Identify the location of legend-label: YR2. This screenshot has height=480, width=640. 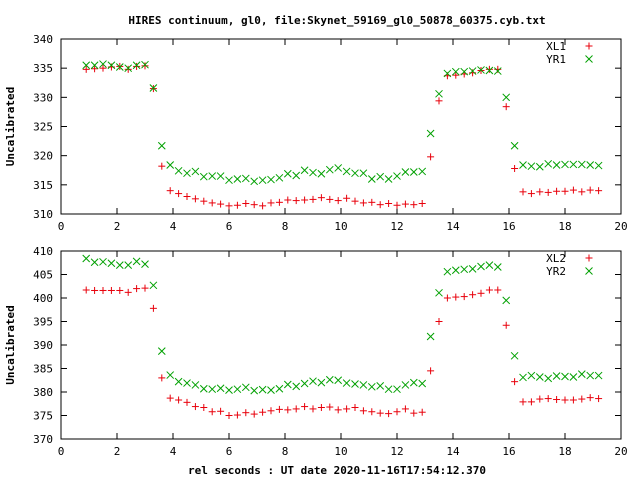
(556, 271).